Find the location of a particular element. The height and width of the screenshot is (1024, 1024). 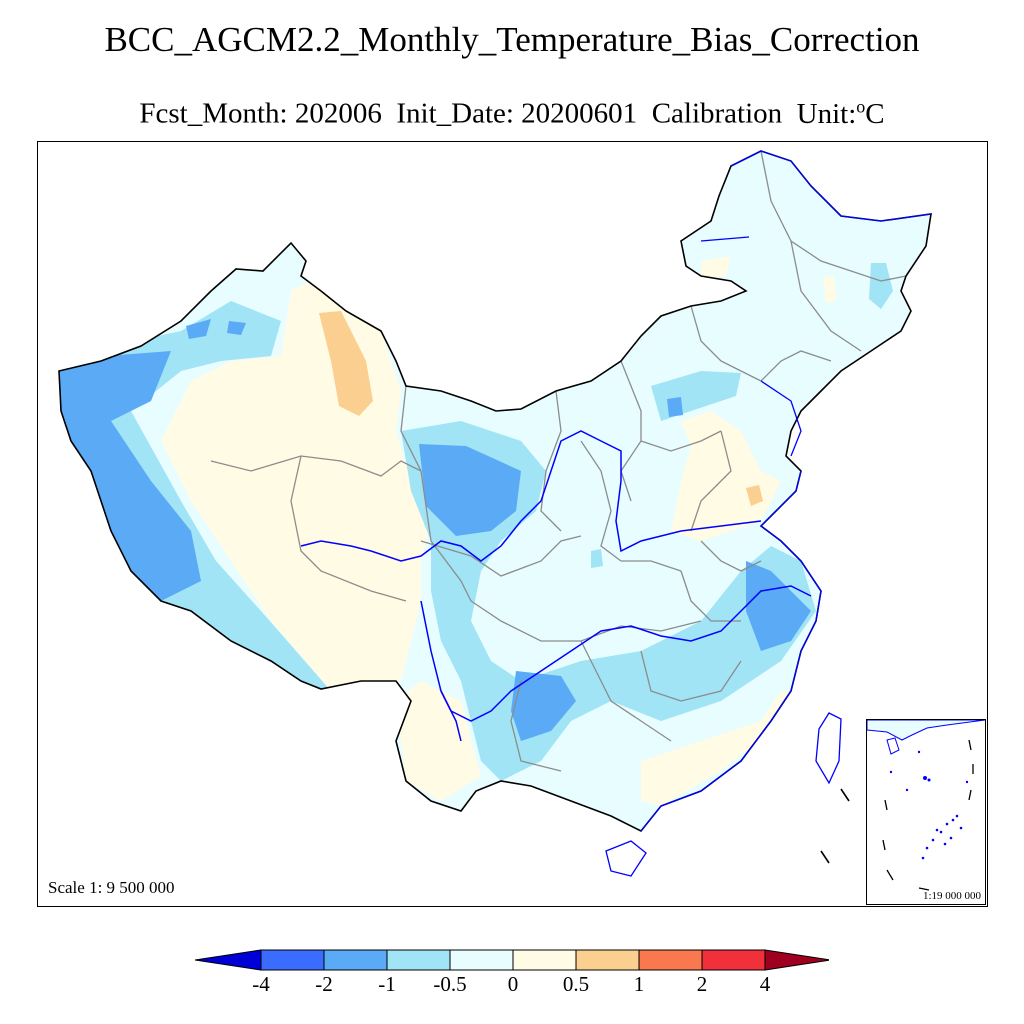

colorbar: -4 -2 -1 -0.5 0 0.5 1 2 4 is located at coordinates (513, 983).